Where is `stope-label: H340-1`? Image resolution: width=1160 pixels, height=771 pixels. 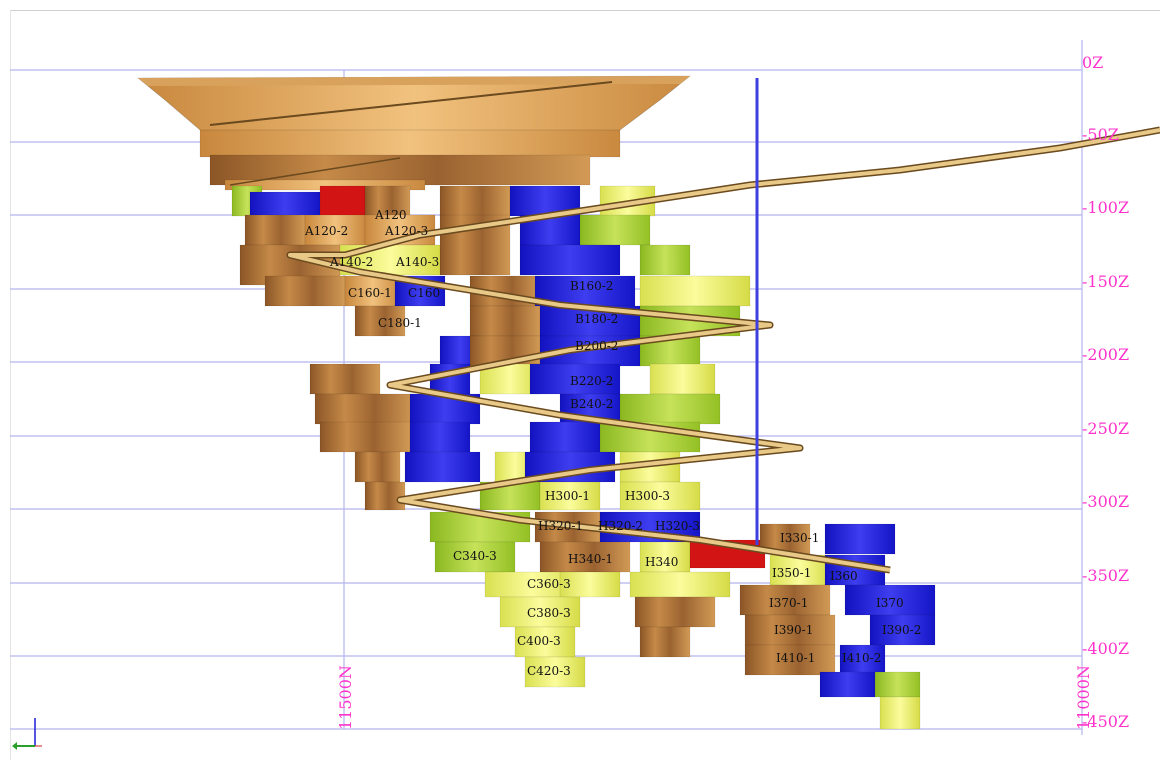
stope-label: H340-1 is located at coordinates (590, 559).